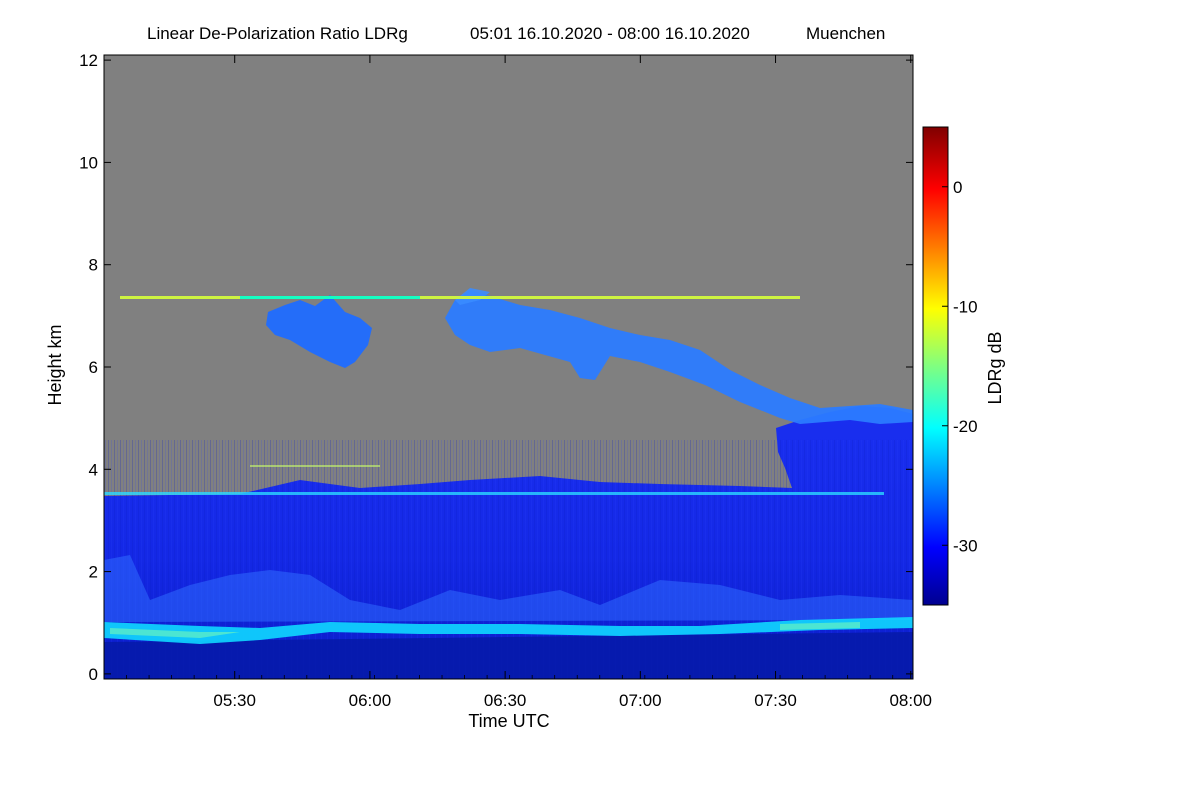 Image resolution: width=1200 pixels, height=800 pixels. I want to click on aerosol-plumes, so click(508, 588).